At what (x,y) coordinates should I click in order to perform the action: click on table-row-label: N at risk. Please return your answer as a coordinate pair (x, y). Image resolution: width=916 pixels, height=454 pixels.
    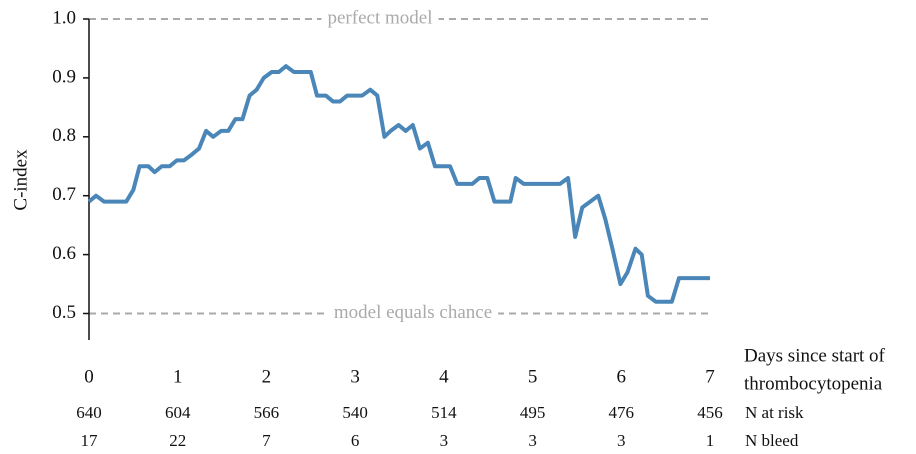
    Looking at the image, I should click on (774, 412).